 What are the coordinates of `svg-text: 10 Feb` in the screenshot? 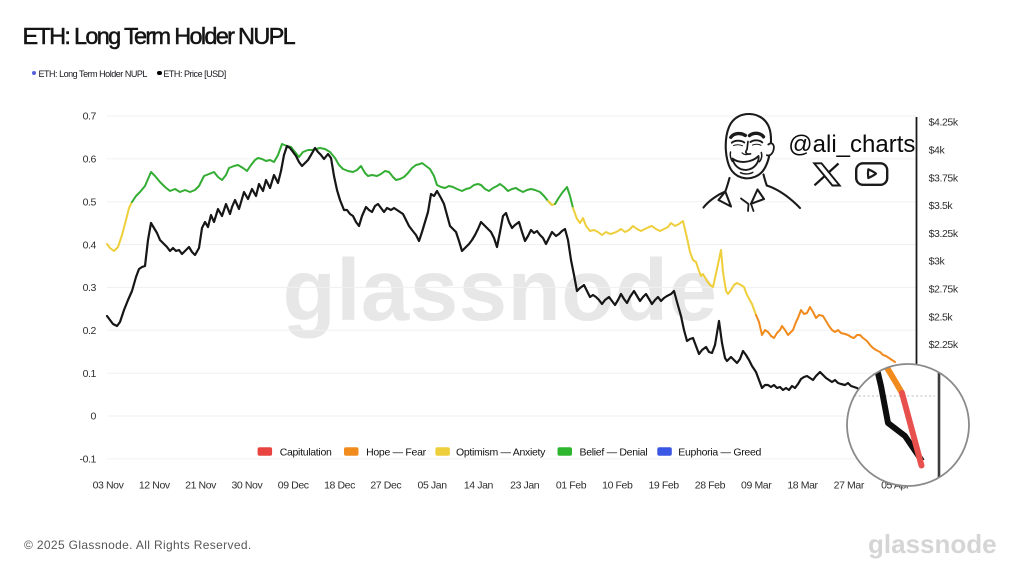 It's located at (617, 485).